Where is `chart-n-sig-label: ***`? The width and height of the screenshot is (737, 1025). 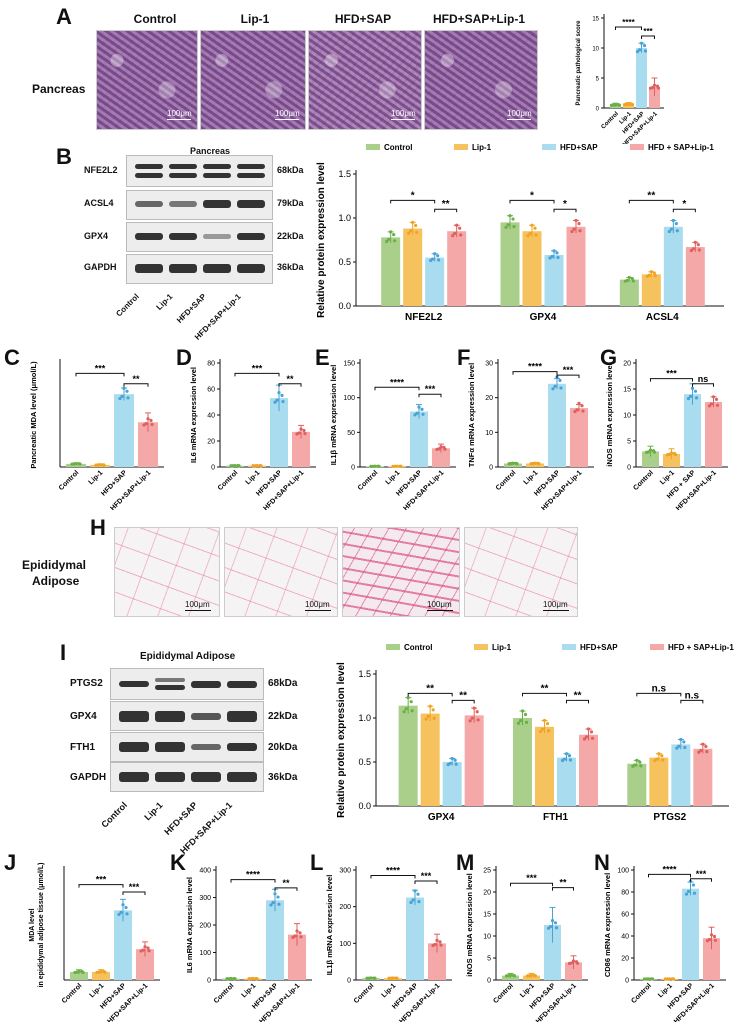
chart-n-sig-label: *** is located at coordinates (701, 874).